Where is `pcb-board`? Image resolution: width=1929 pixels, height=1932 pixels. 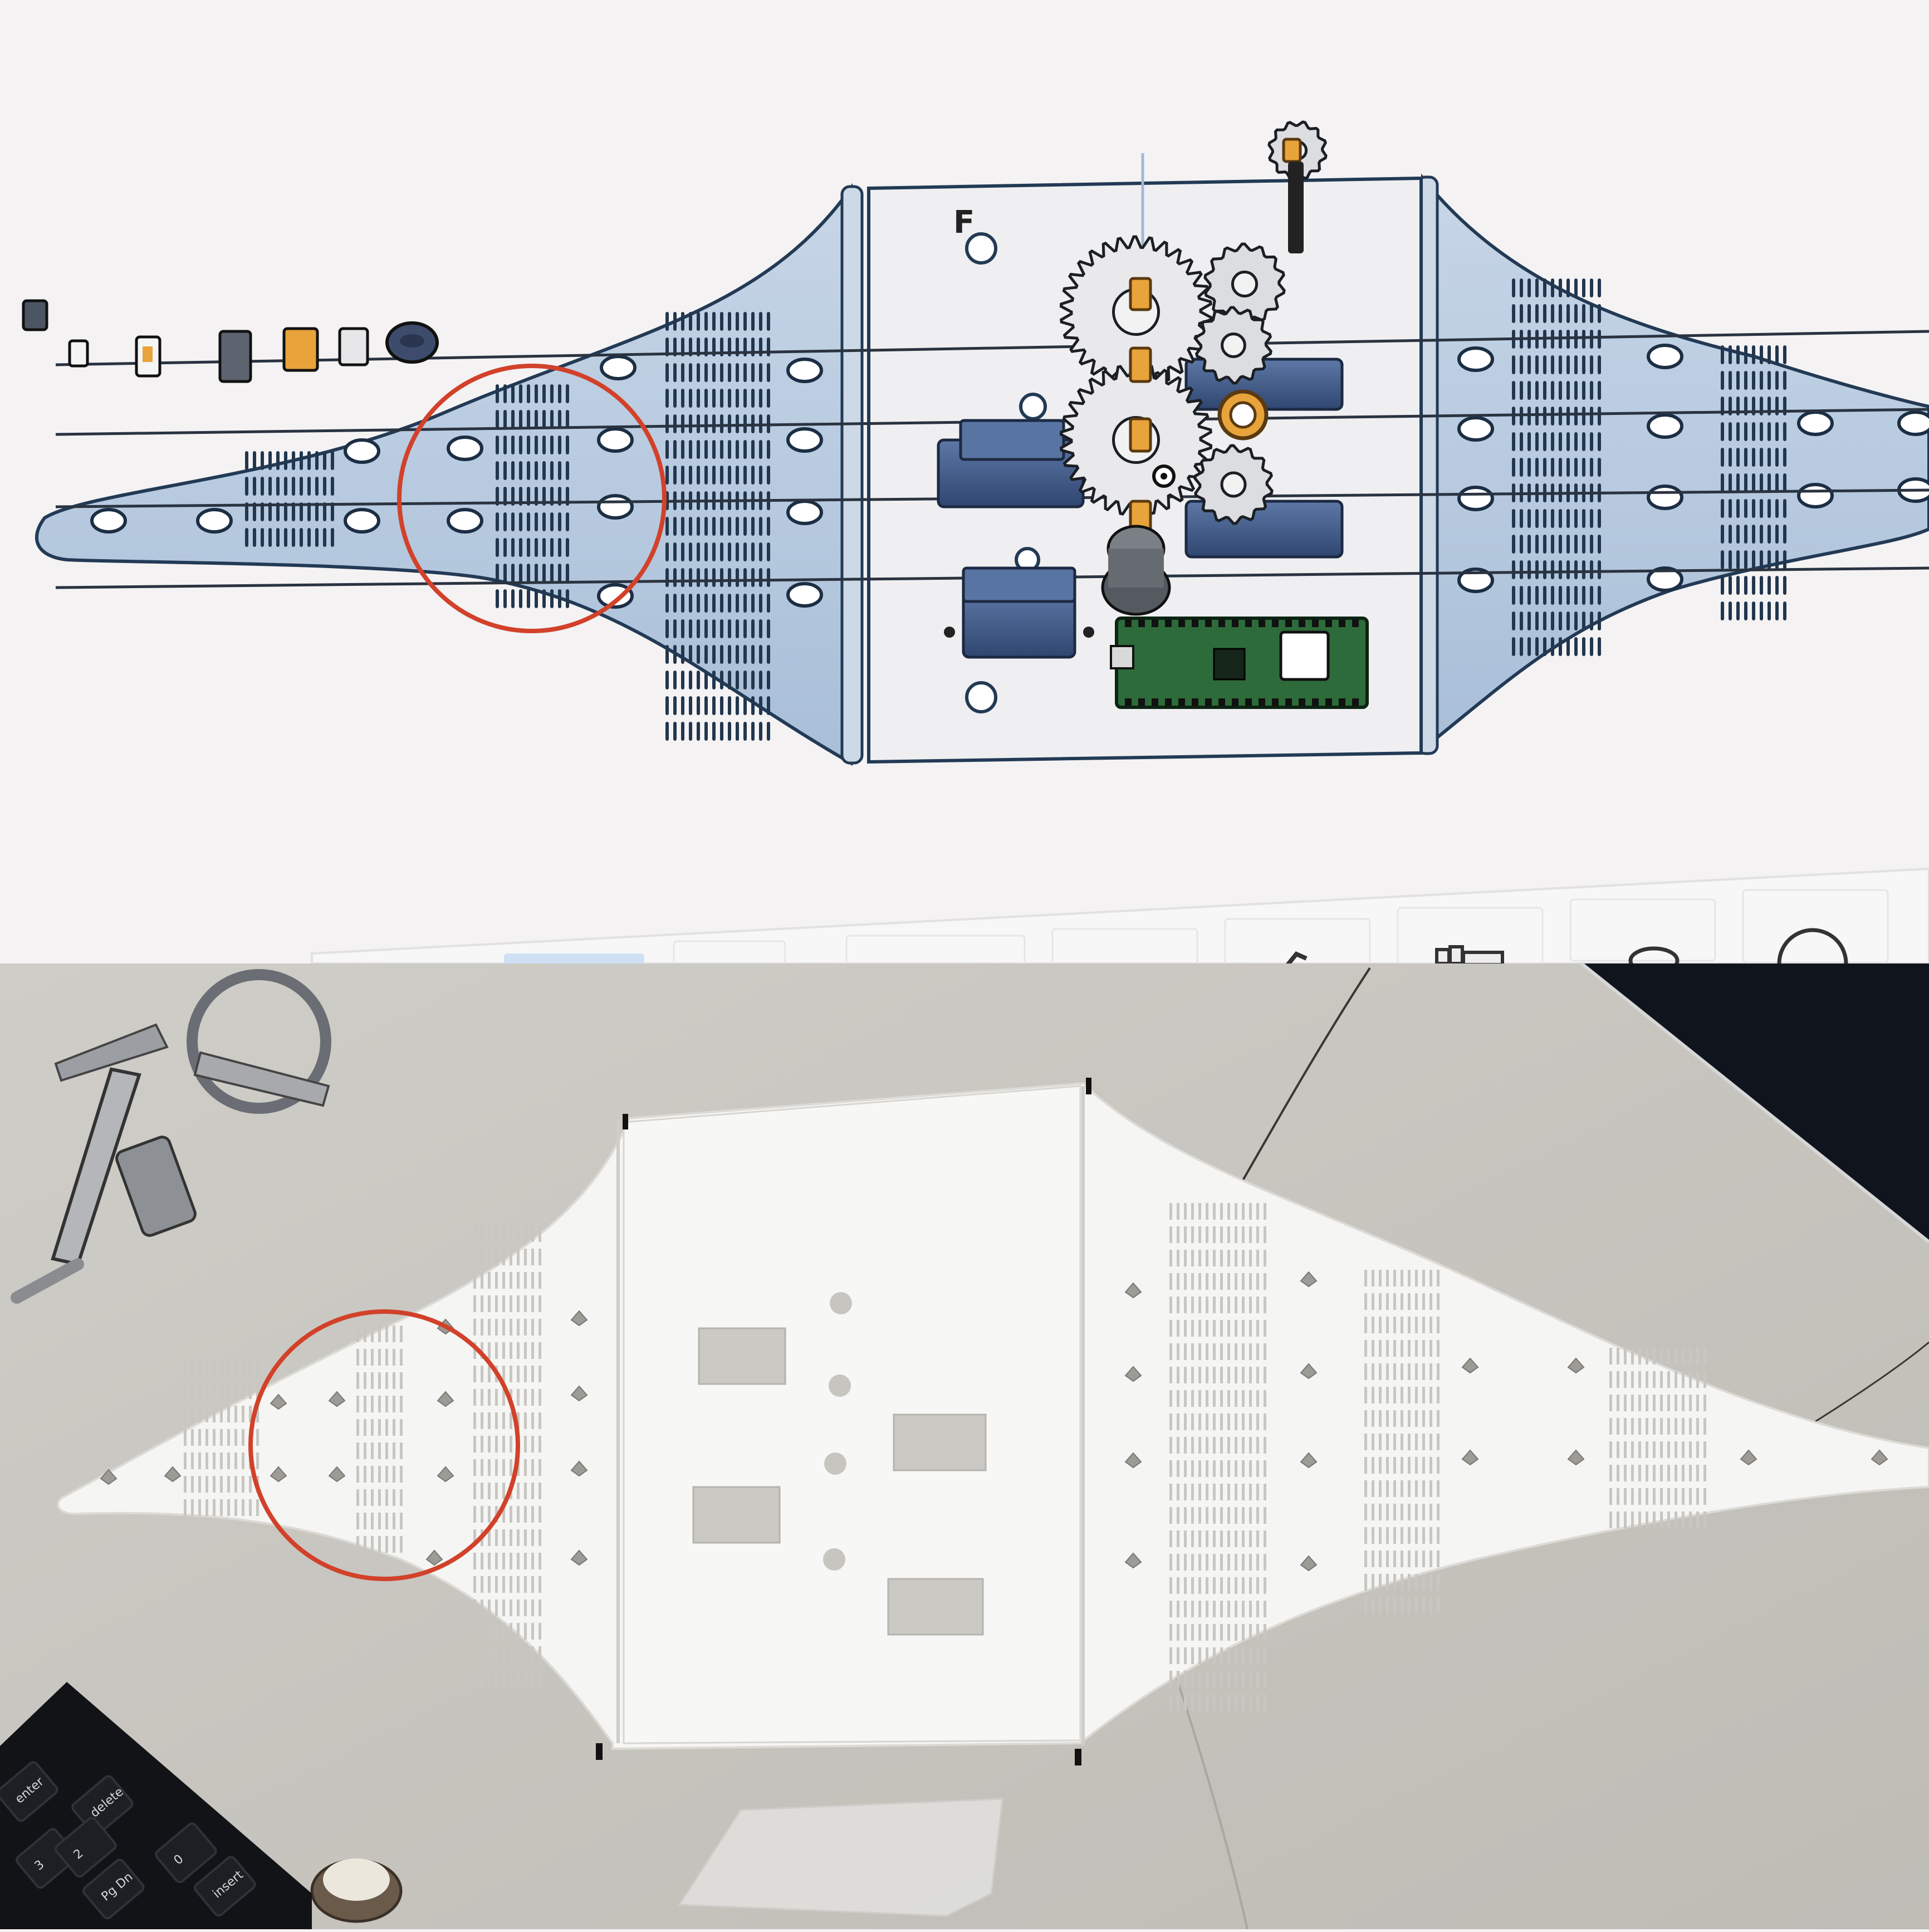 pcb-board is located at coordinates (1240, 663).